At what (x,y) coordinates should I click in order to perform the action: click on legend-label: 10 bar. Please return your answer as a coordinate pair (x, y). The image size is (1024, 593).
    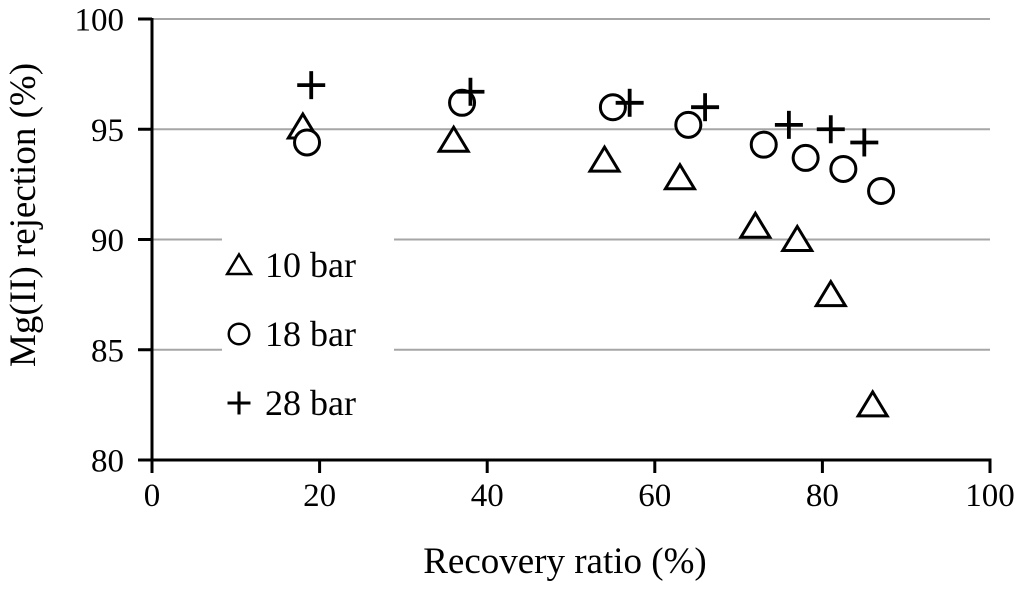
    Looking at the image, I should click on (310, 265).